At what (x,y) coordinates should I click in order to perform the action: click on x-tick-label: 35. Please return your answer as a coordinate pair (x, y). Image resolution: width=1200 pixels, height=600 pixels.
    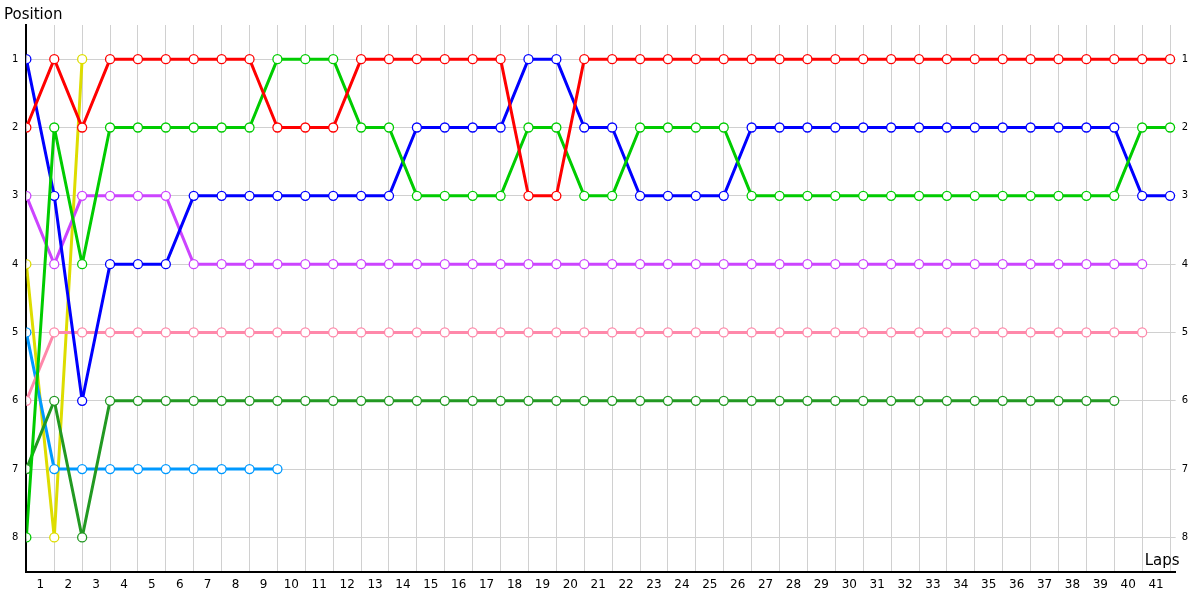
    Looking at the image, I should click on (989, 583).